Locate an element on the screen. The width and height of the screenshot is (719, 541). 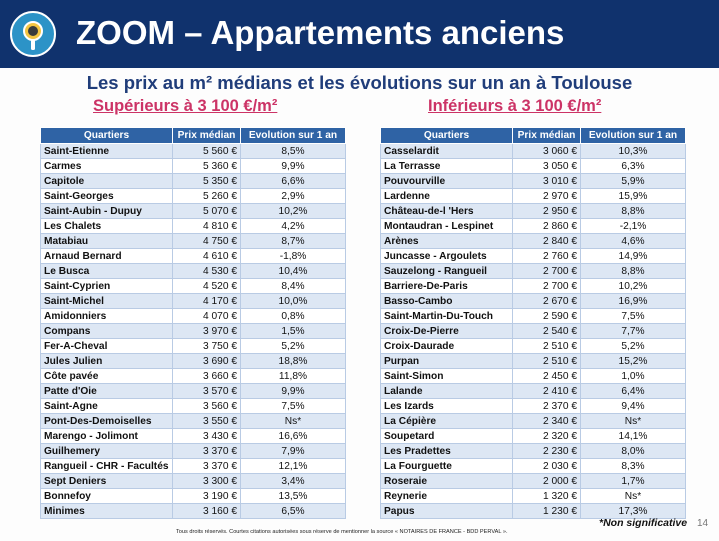
price-cell: 2 410 € is located at coordinates (546, 391).